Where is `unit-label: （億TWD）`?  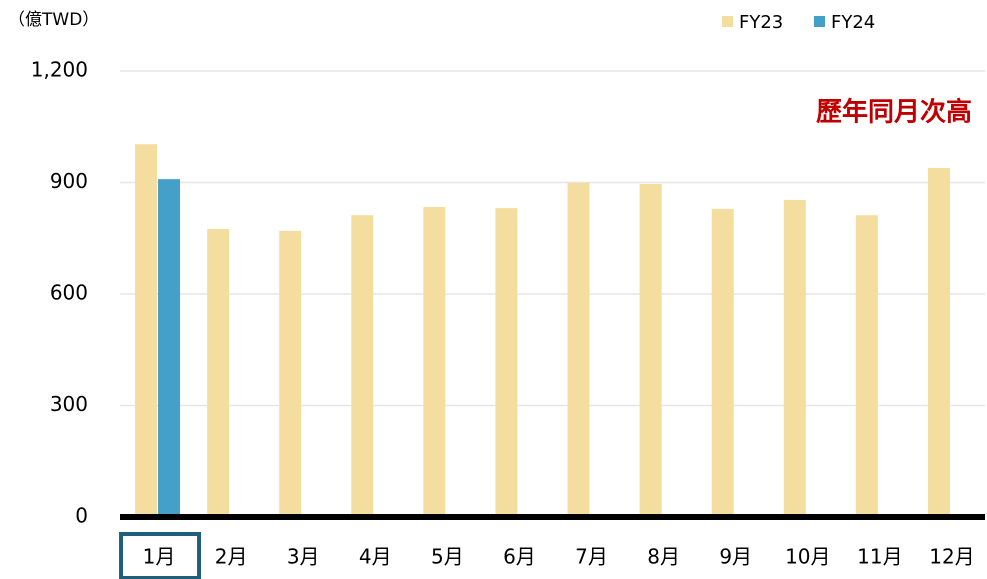 unit-label: （億TWD） is located at coordinates (53, 20).